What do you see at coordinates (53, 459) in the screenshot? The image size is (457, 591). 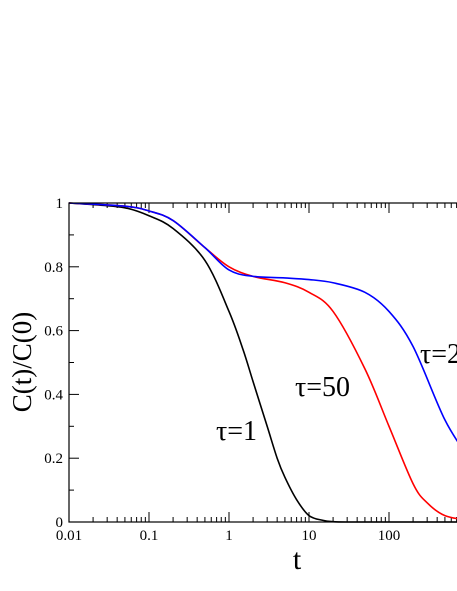 I see `y-tick-label: 0.2` at bounding box center [53, 459].